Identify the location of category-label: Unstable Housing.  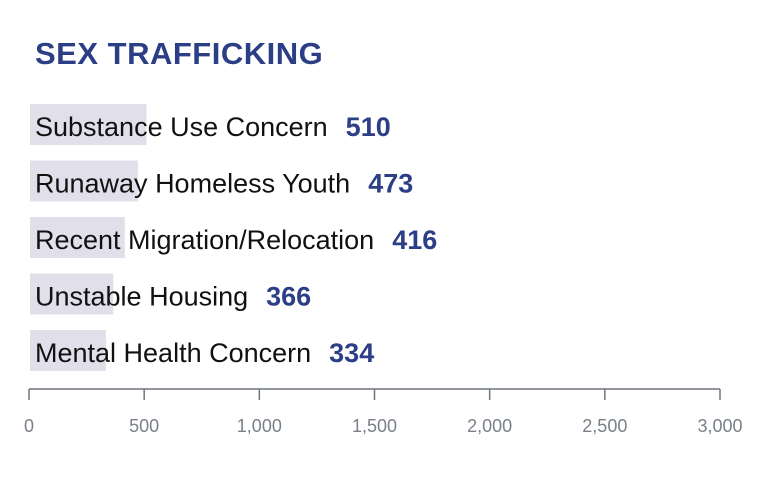
(141, 297).